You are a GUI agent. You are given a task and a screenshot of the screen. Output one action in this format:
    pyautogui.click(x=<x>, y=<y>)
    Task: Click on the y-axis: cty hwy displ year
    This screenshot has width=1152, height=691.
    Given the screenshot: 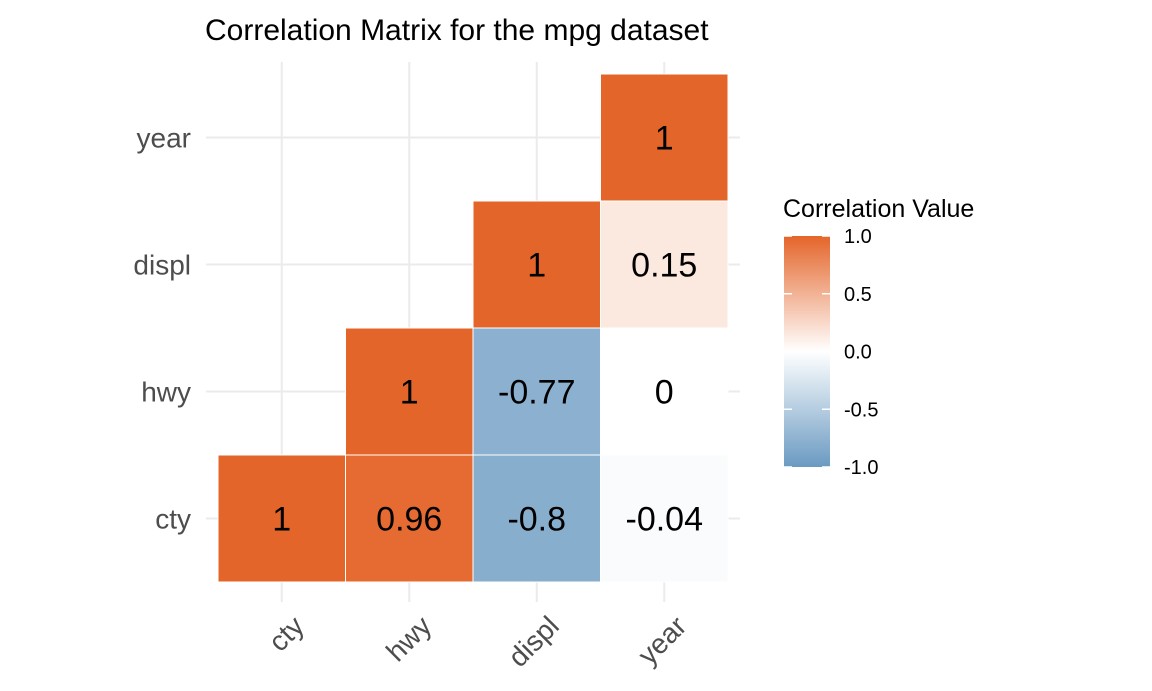 What is the action you would take?
    pyautogui.click(x=162, y=329)
    